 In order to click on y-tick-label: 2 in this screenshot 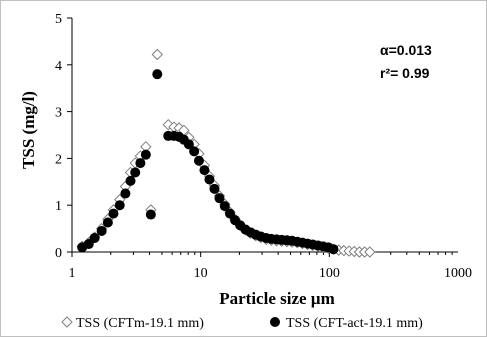, I will do `click(58, 159)`.